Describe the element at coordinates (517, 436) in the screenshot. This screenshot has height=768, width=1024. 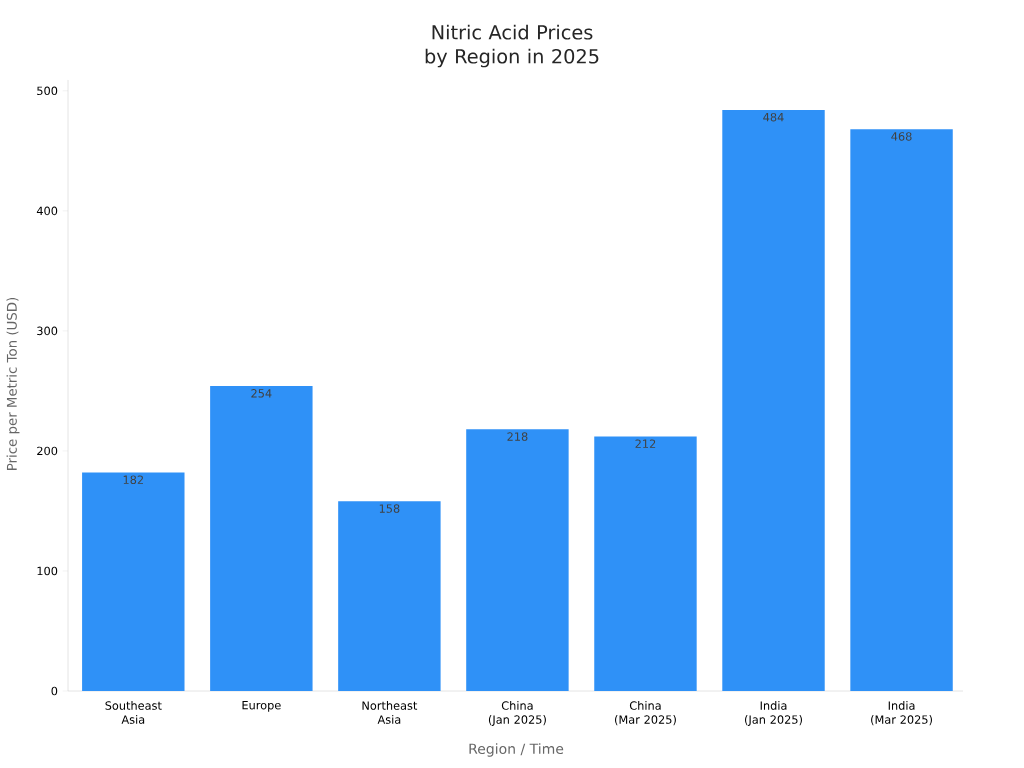
I see `data-label: 218` at that location.